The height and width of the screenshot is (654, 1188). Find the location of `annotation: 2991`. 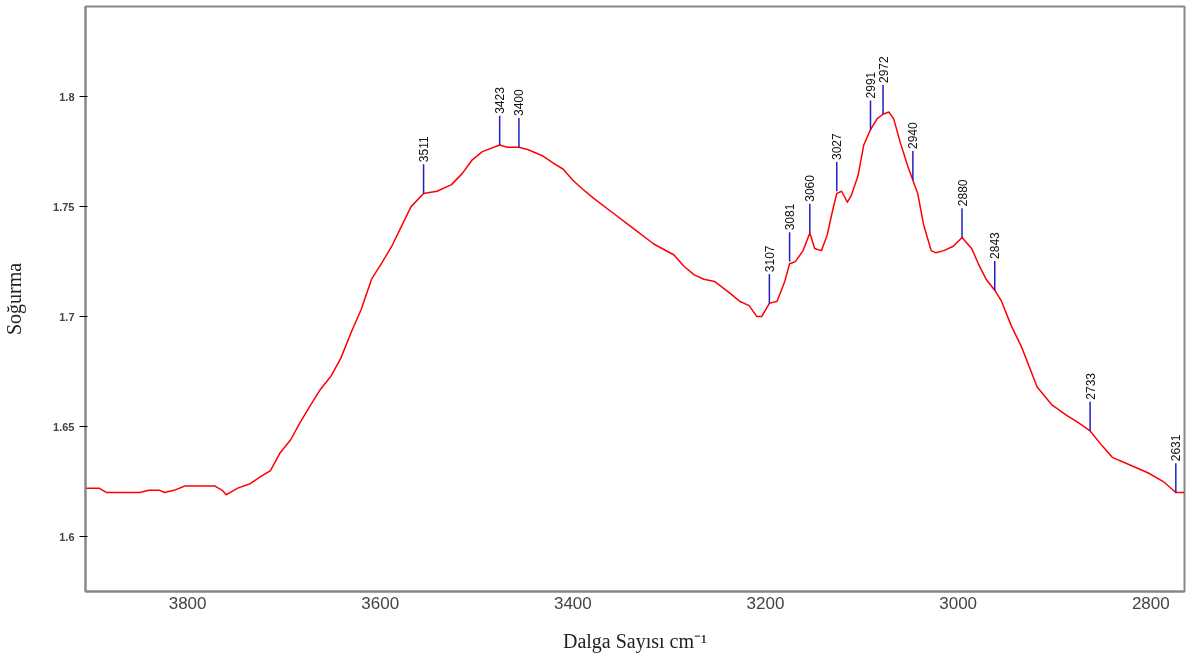

annotation: 2991 is located at coordinates (871, 85).